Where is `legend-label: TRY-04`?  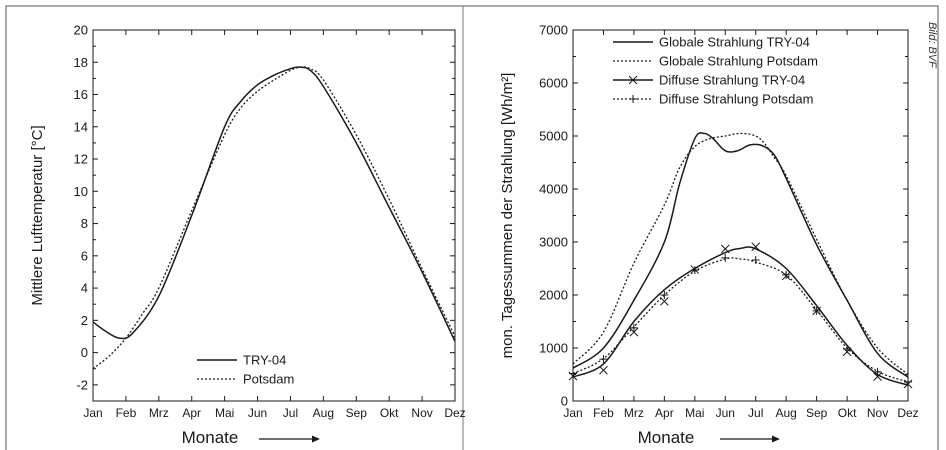
legend-label: TRY-04 is located at coordinates (264, 360).